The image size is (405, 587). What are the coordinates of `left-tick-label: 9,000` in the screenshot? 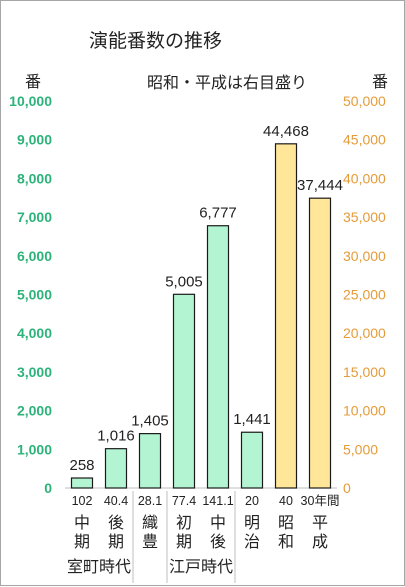 It's located at (34, 140).